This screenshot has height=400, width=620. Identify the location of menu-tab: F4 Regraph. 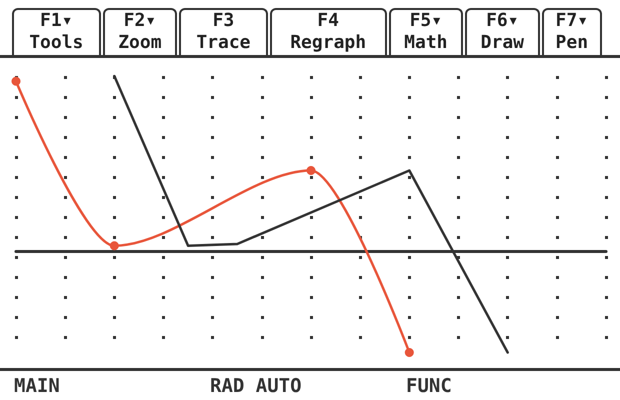
(328, 31).